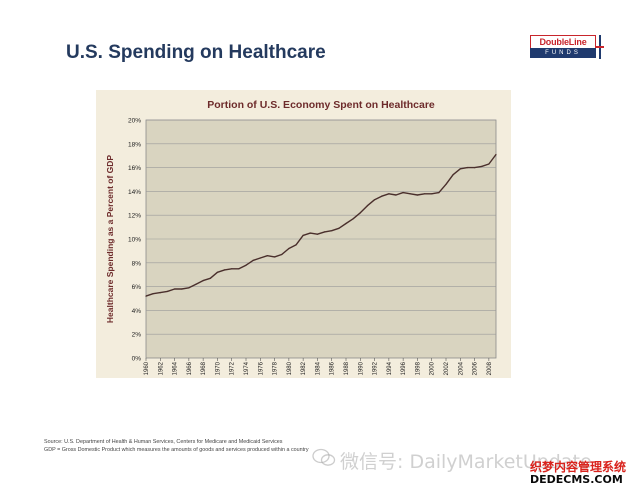 The width and height of the screenshot is (640, 493). I want to click on x-tick-label: 2002, so click(447, 368).